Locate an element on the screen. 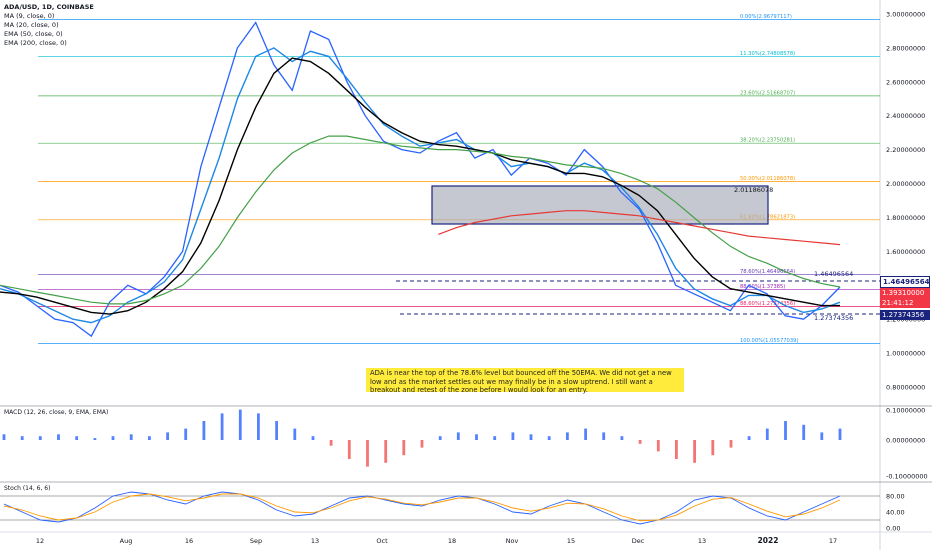 This screenshot has width=932, height=550. price-tick-label: 1.80000000 is located at coordinates (905, 218).